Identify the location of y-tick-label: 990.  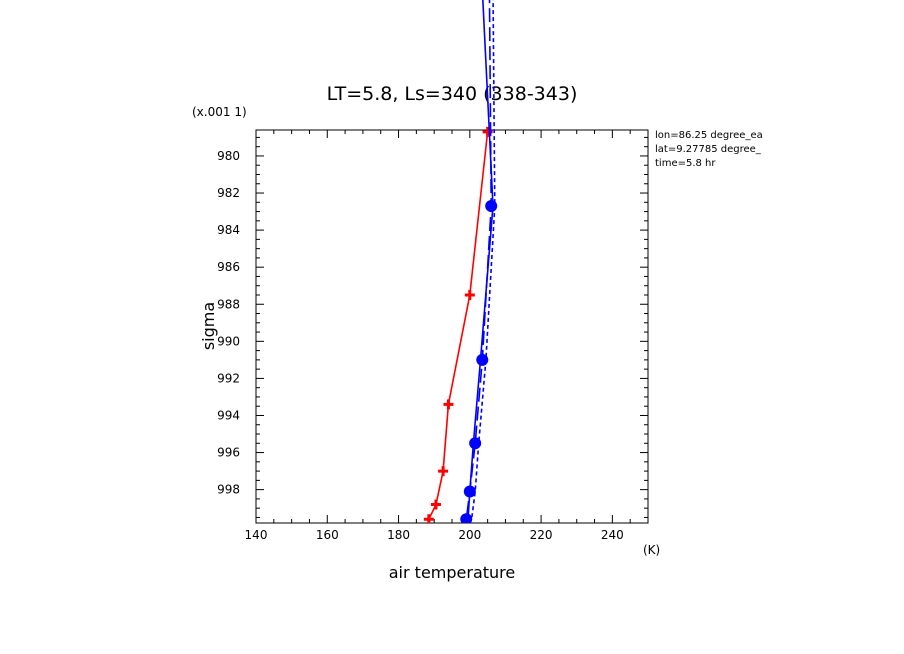
(228, 341).